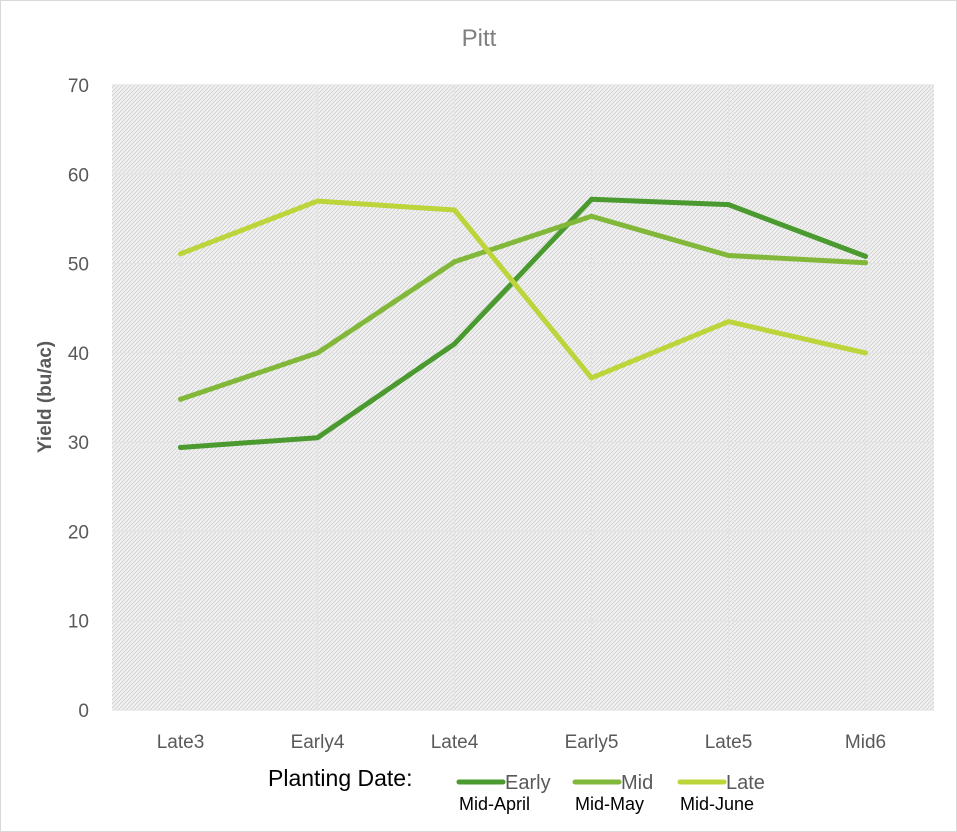 This screenshot has width=957, height=832. I want to click on legend-subtitle-early: Mid-April, so click(494, 804).